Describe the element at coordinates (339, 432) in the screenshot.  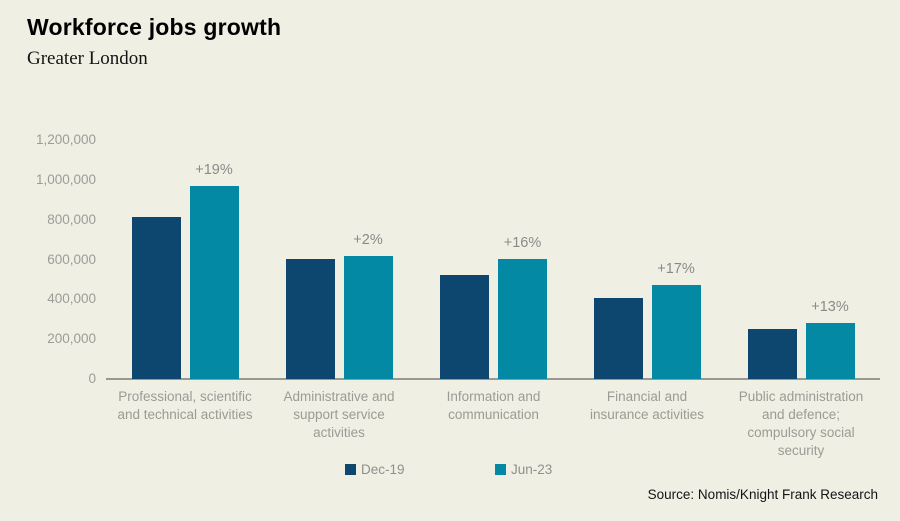
I see `category-label-line: activities` at that location.